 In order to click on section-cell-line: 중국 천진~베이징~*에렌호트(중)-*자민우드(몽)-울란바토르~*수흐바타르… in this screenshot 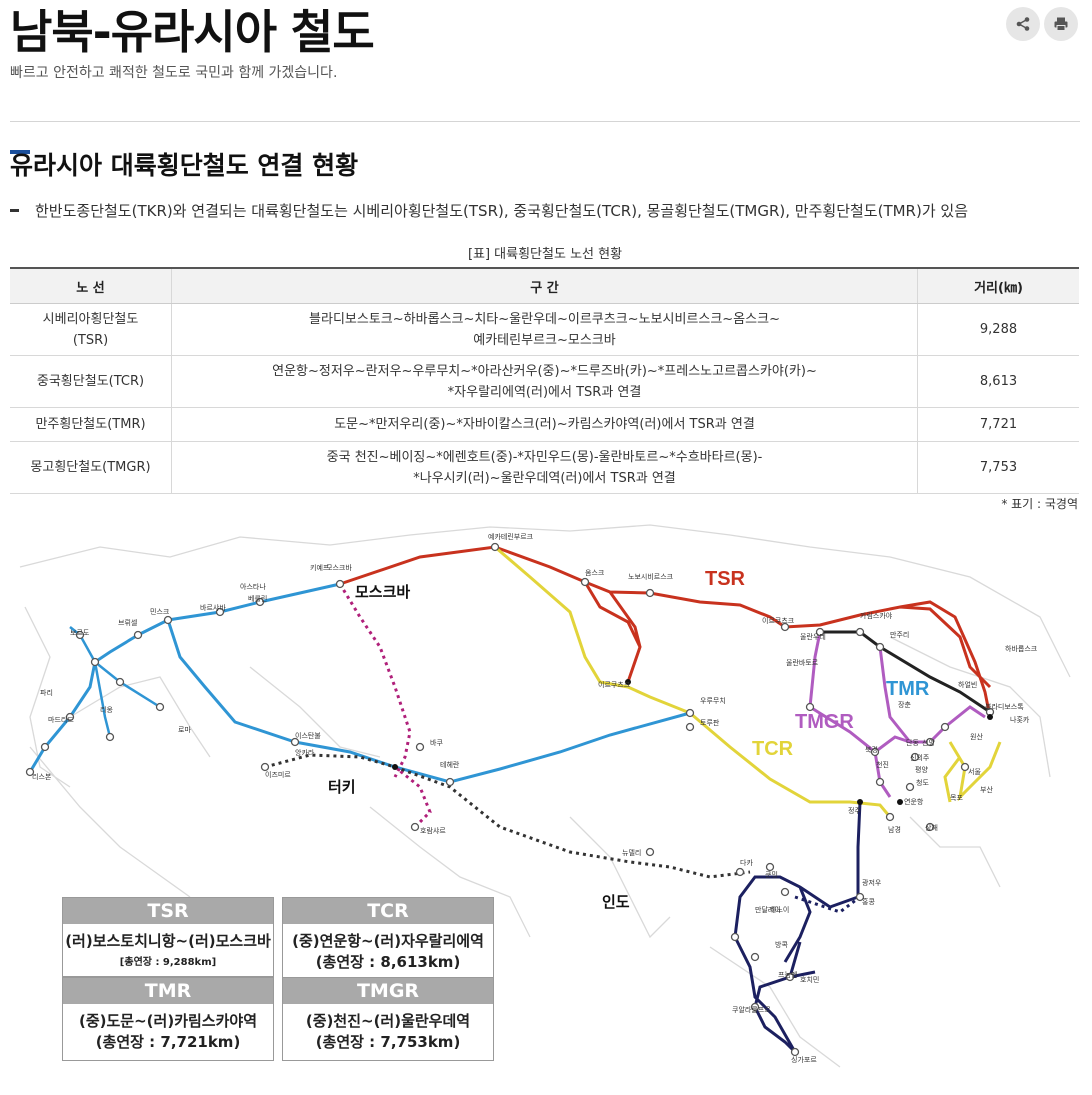, I will do `click(544, 457)`.